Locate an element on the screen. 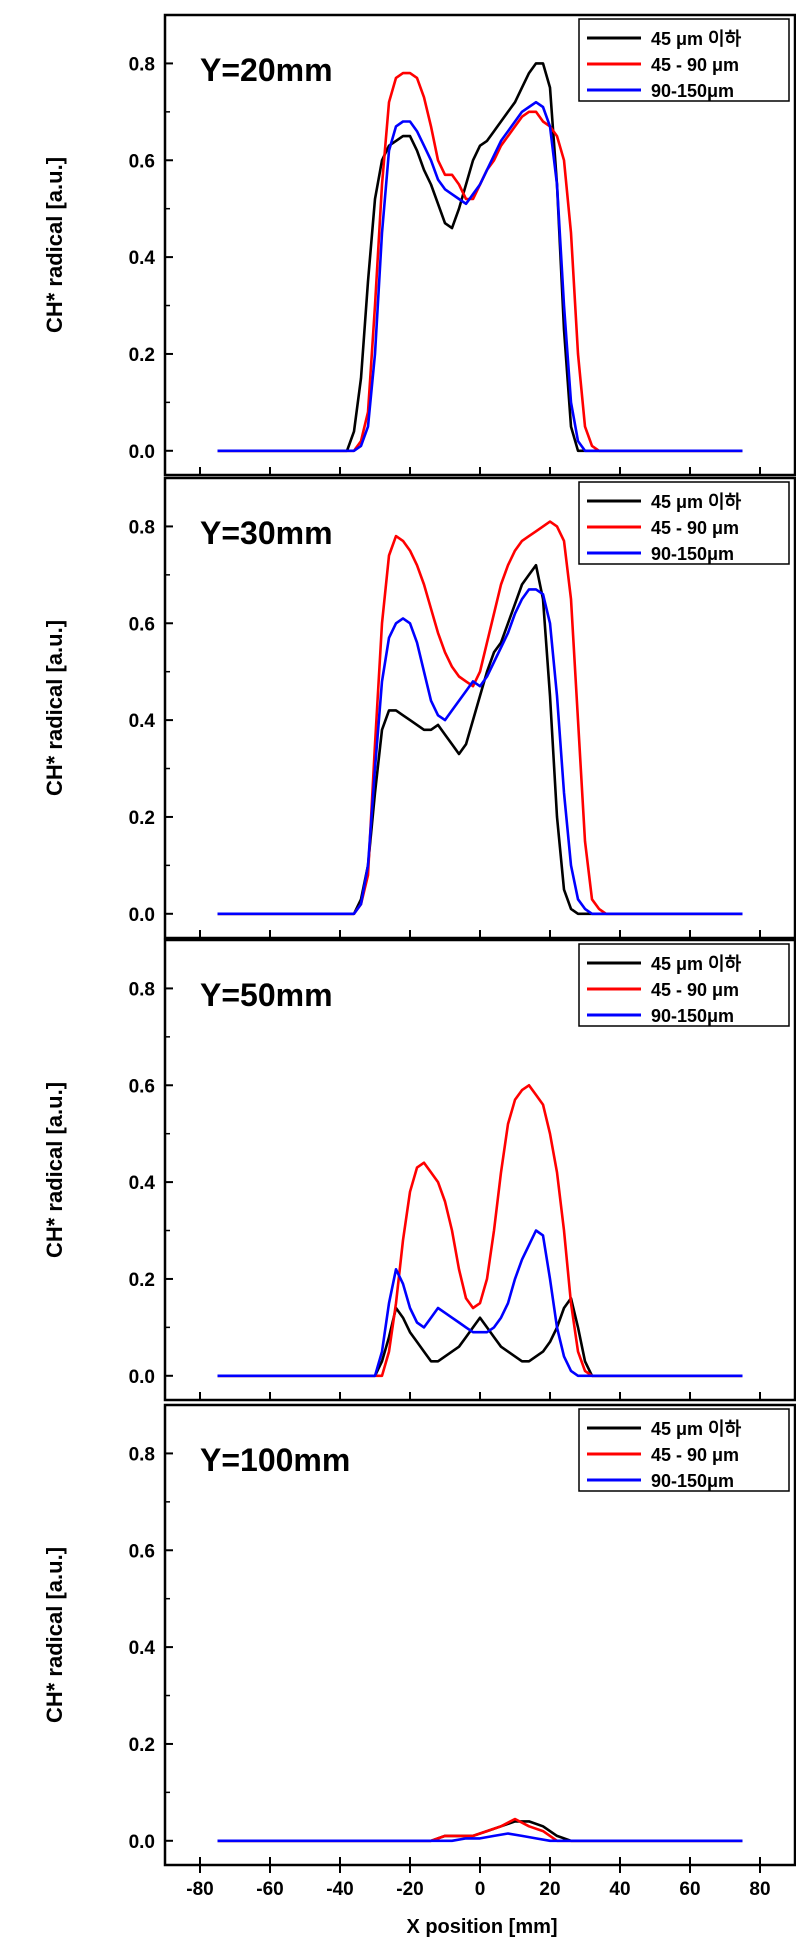  panel-title: Y=100mm is located at coordinates (275, 1460).